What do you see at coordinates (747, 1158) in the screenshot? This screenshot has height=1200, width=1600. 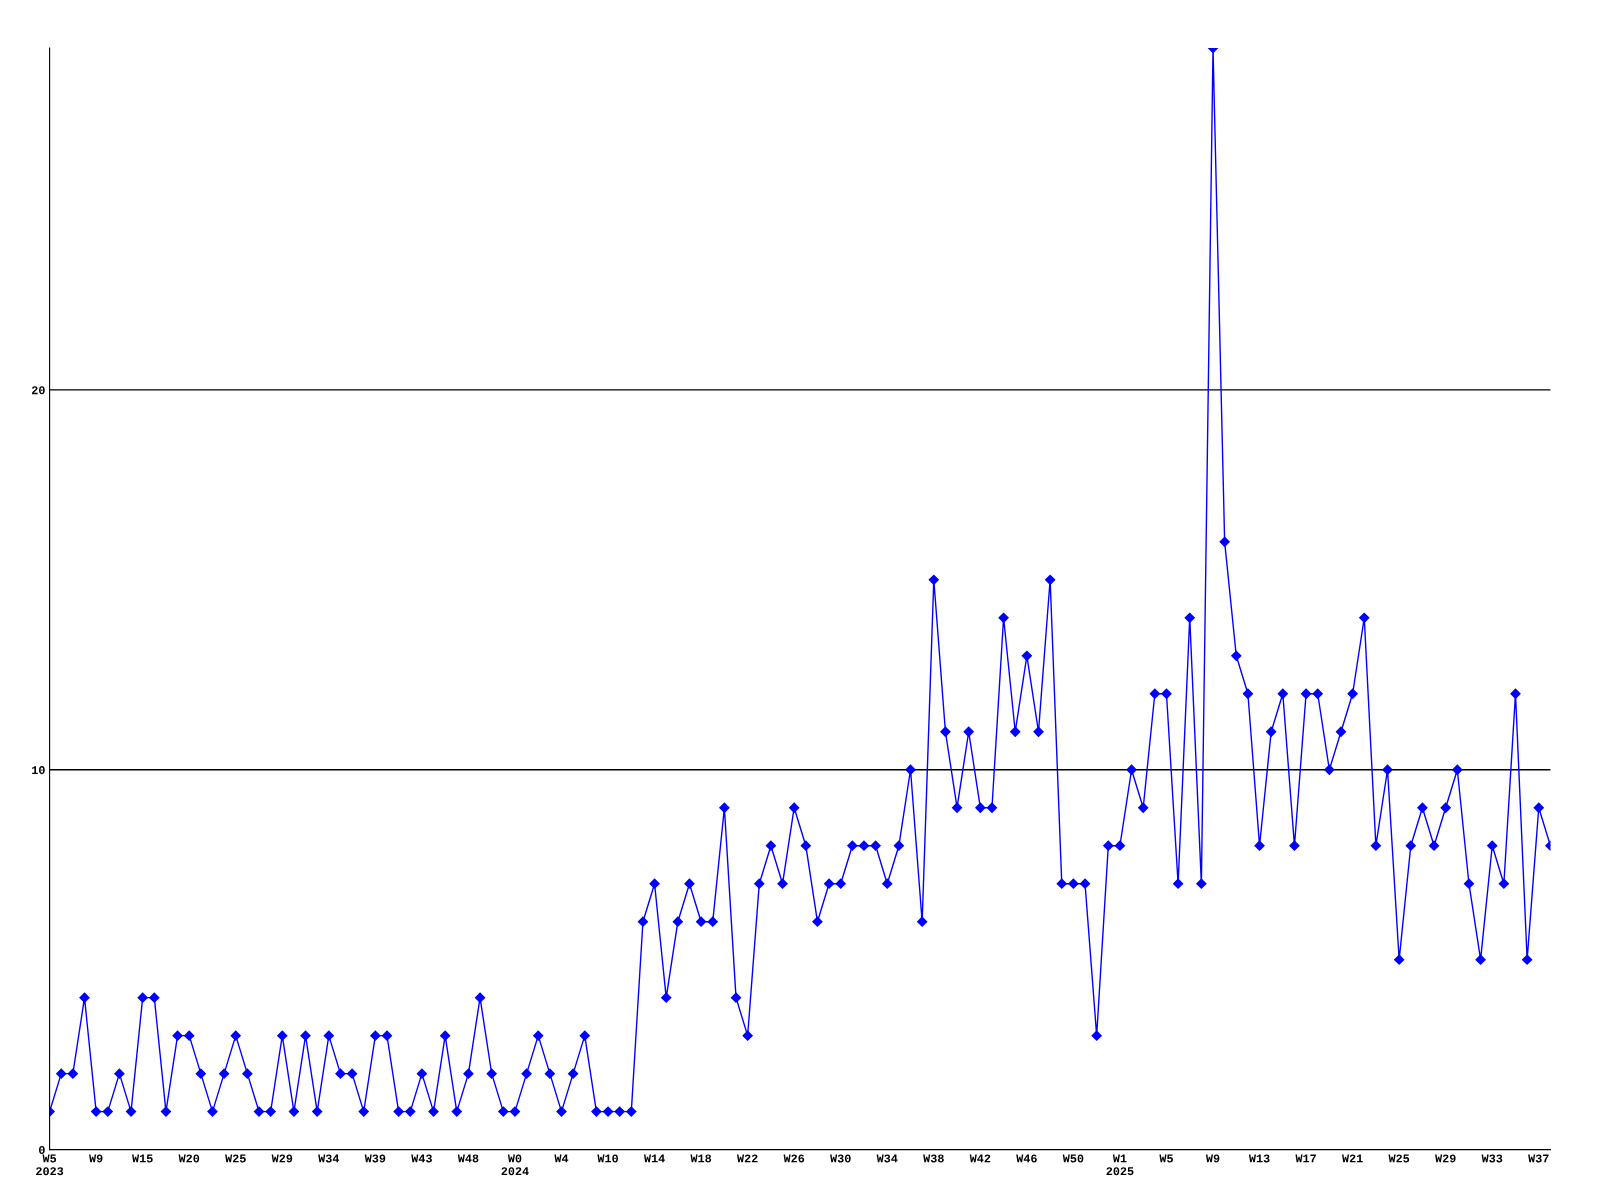 I see `x-tick-label: W22` at bounding box center [747, 1158].